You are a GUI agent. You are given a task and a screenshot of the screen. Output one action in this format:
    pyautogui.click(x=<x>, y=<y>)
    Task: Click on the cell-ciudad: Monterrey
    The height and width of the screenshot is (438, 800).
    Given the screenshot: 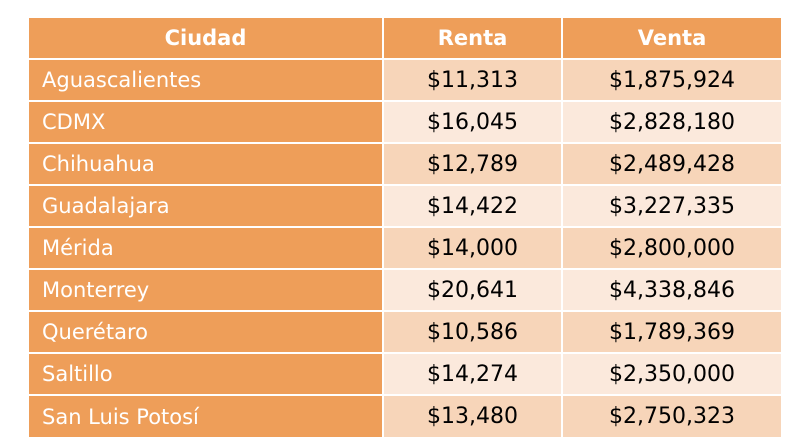 What is the action you would take?
    pyautogui.click(x=206, y=290)
    